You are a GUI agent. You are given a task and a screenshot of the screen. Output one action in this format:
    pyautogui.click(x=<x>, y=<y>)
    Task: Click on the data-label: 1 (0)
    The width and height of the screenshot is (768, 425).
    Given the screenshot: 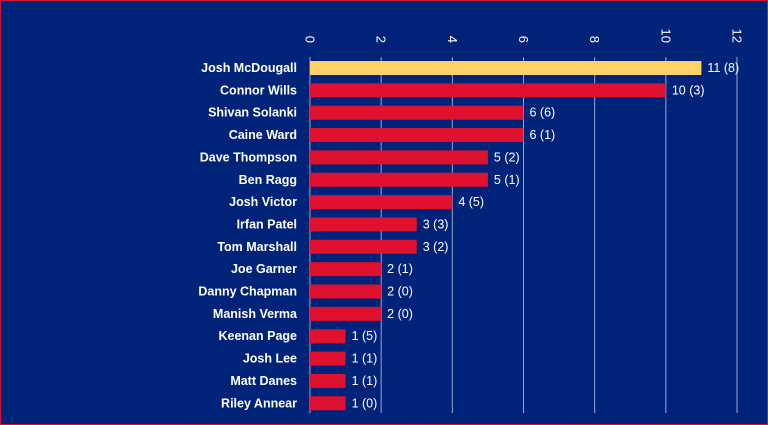 What is the action you would take?
    pyautogui.click(x=365, y=403)
    